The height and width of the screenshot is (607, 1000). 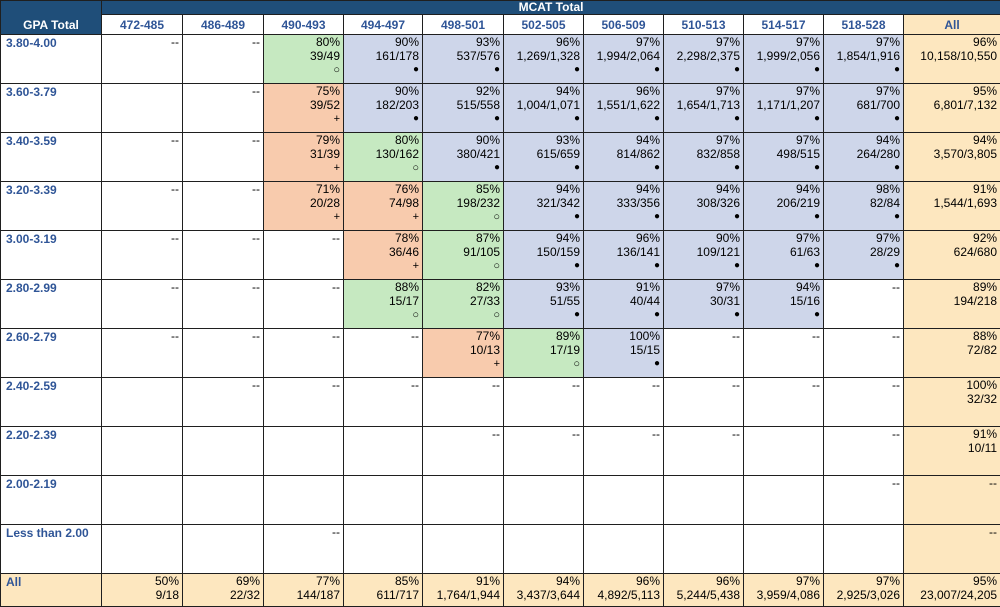 What do you see at coordinates (304, 590) in the screenshot?
I see `total-cell: 77%144/187` at bounding box center [304, 590].